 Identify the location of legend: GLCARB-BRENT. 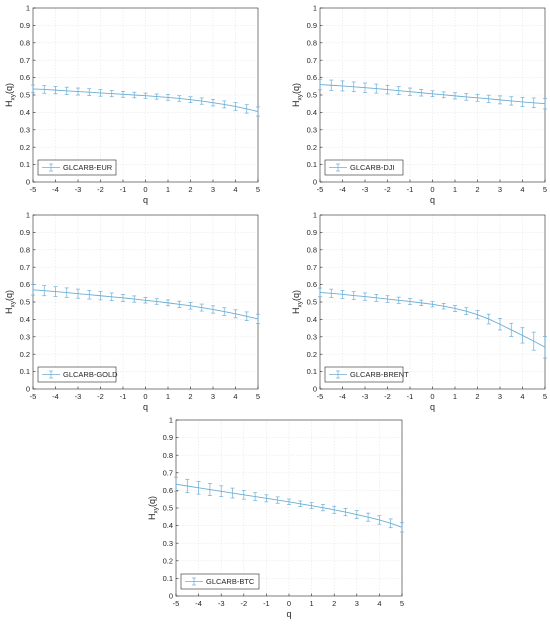
(366, 374).